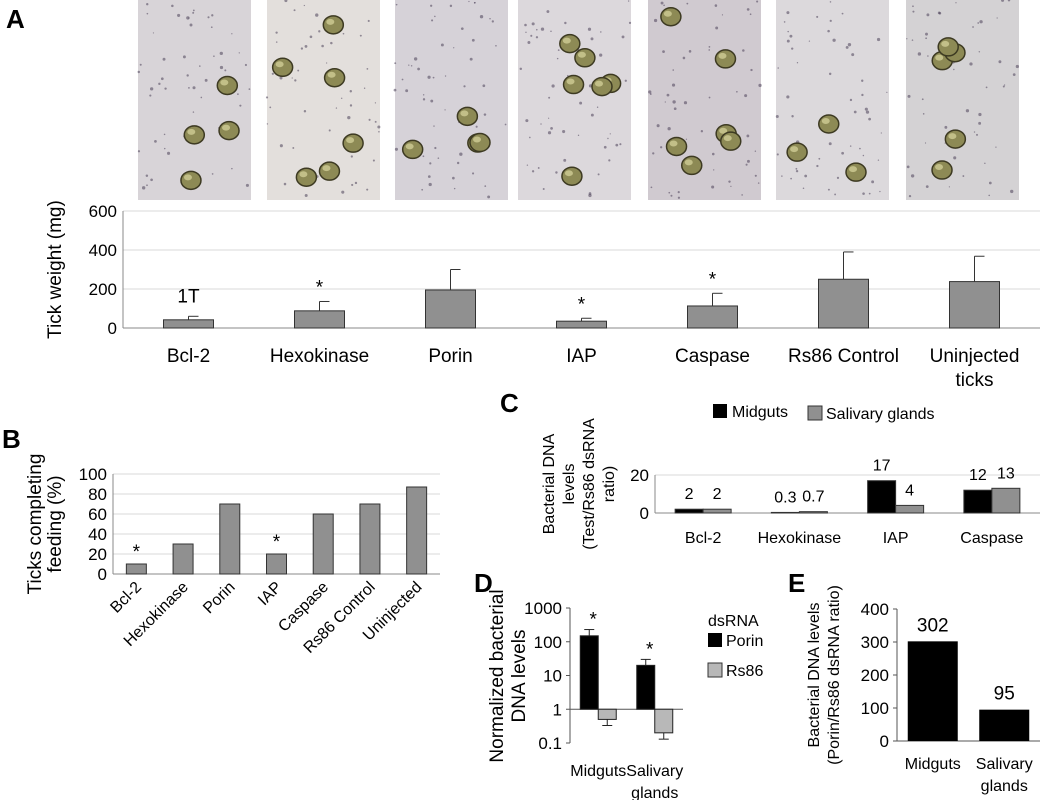 The width and height of the screenshot is (1049, 805). Describe the element at coordinates (824, 413) in the screenshot. I see `legend: Midguts Salivary glands` at that location.